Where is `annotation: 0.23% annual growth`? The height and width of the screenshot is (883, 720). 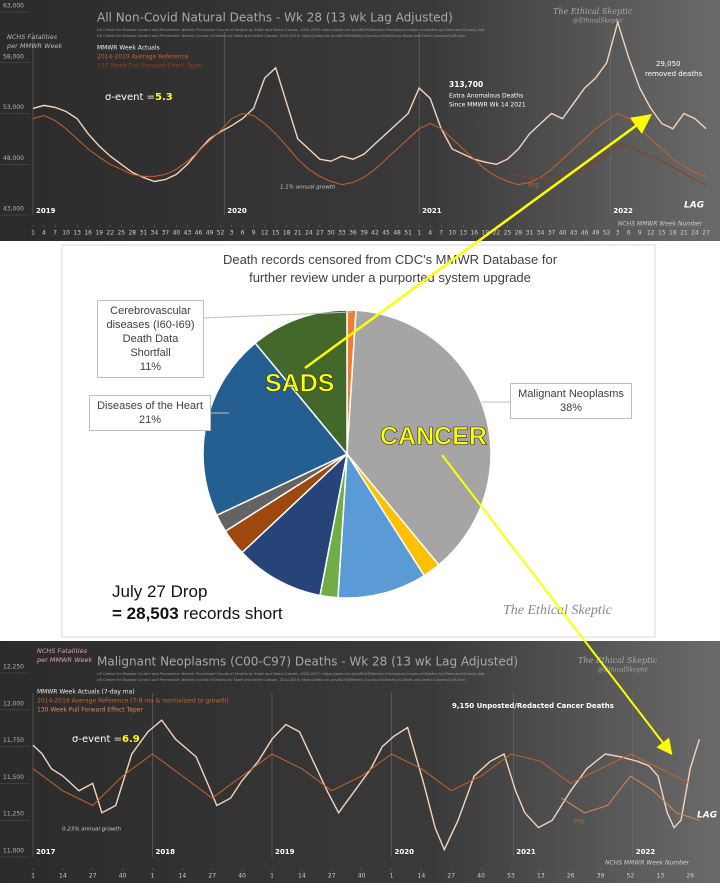 annotation: 0.23% annual growth is located at coordinates (91, 830).